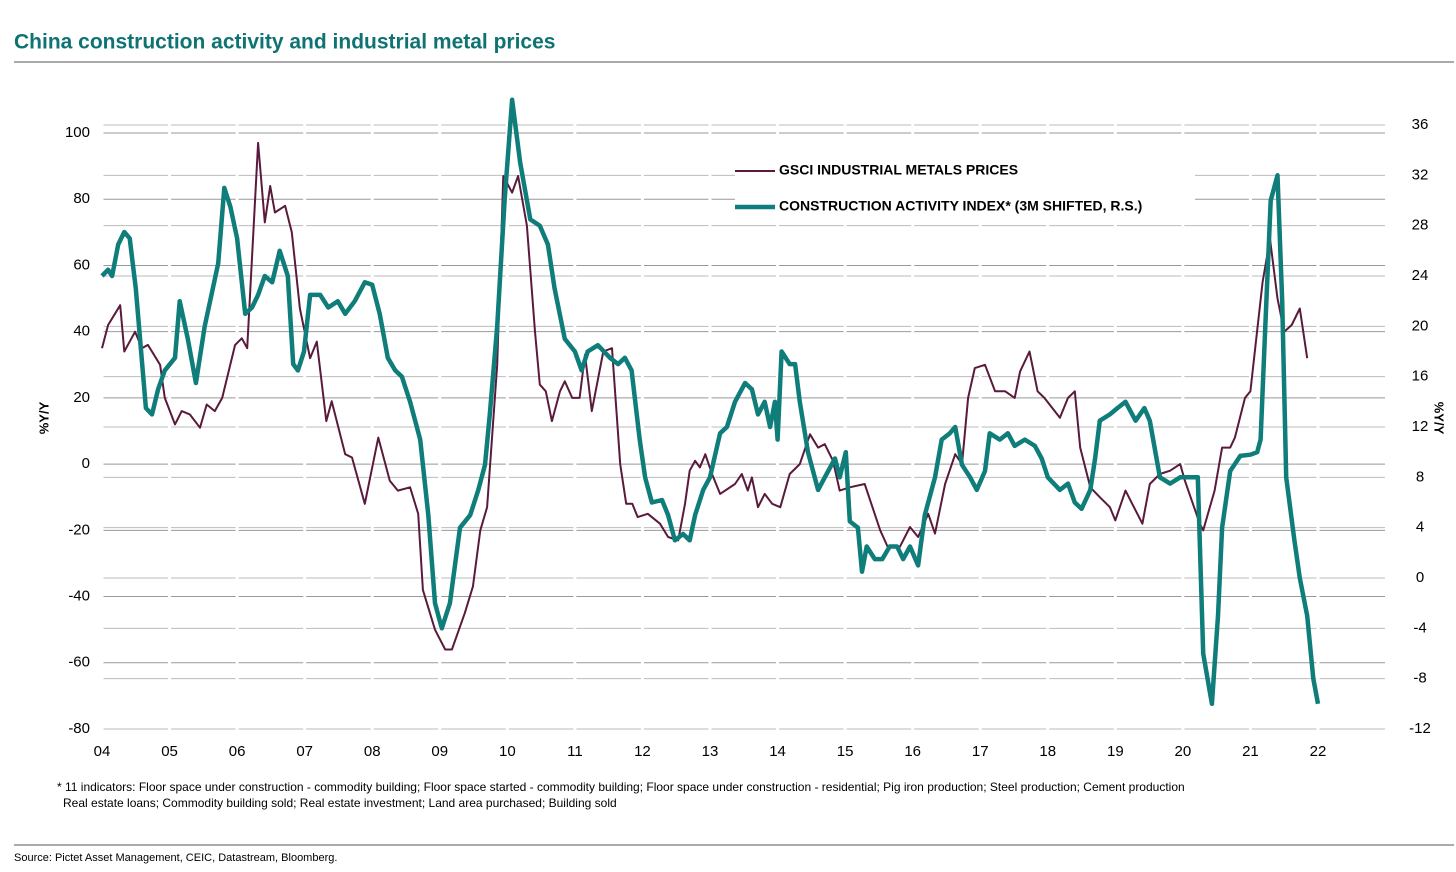 The width and height of the screenshot is (1456, 872). What do you see at coordinates (1420, 426) in the screenshot?
I see `y2-tick-label: 12` at bounding box center [1420, 426].